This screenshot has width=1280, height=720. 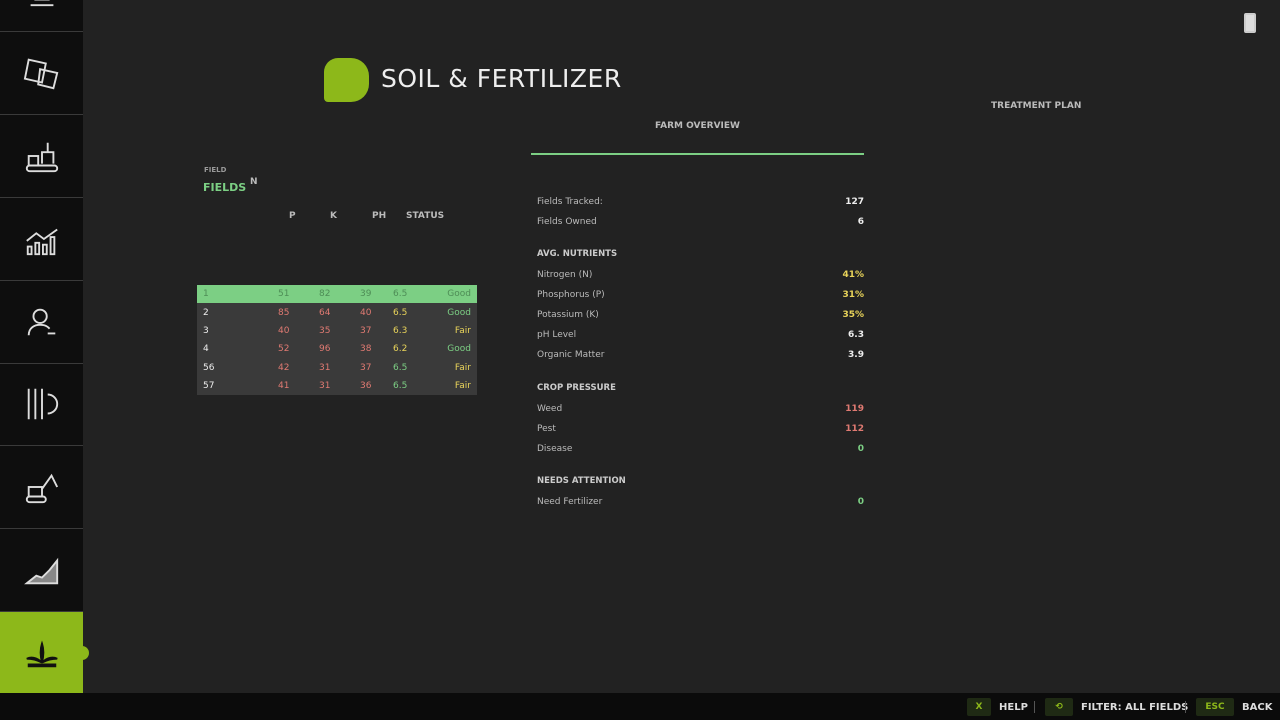 I want to click on stat-need-fertilizer: Need Fertilizer 0, so click(x=700, y=502).